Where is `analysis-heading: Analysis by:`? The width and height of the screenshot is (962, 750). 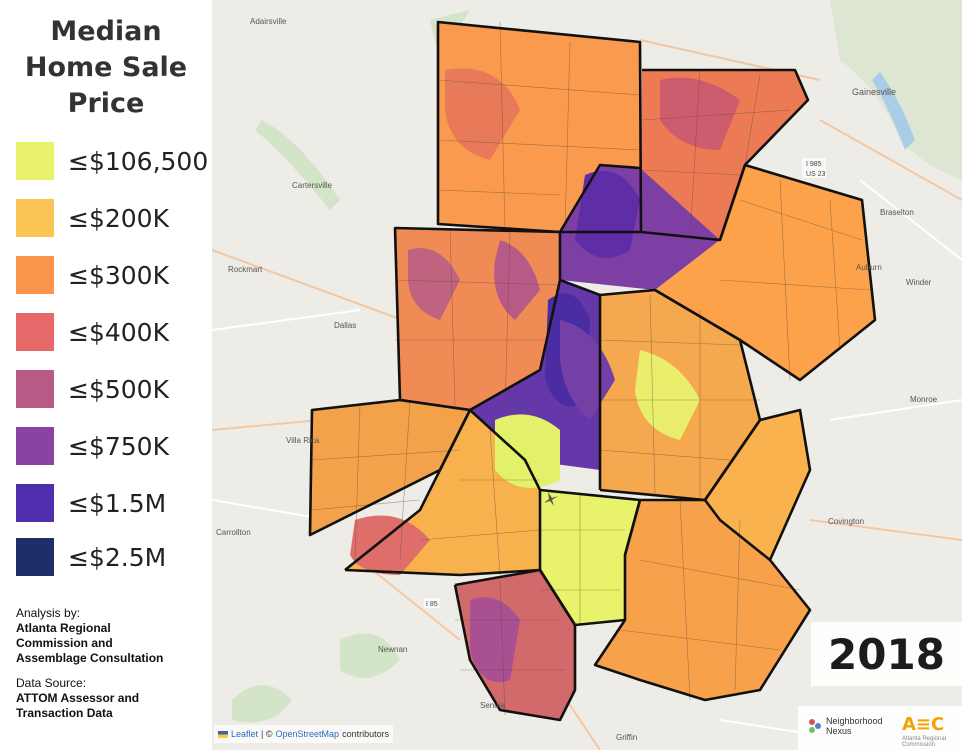
analysis-heading: Analysis by: is located at coordinates (48, 613).